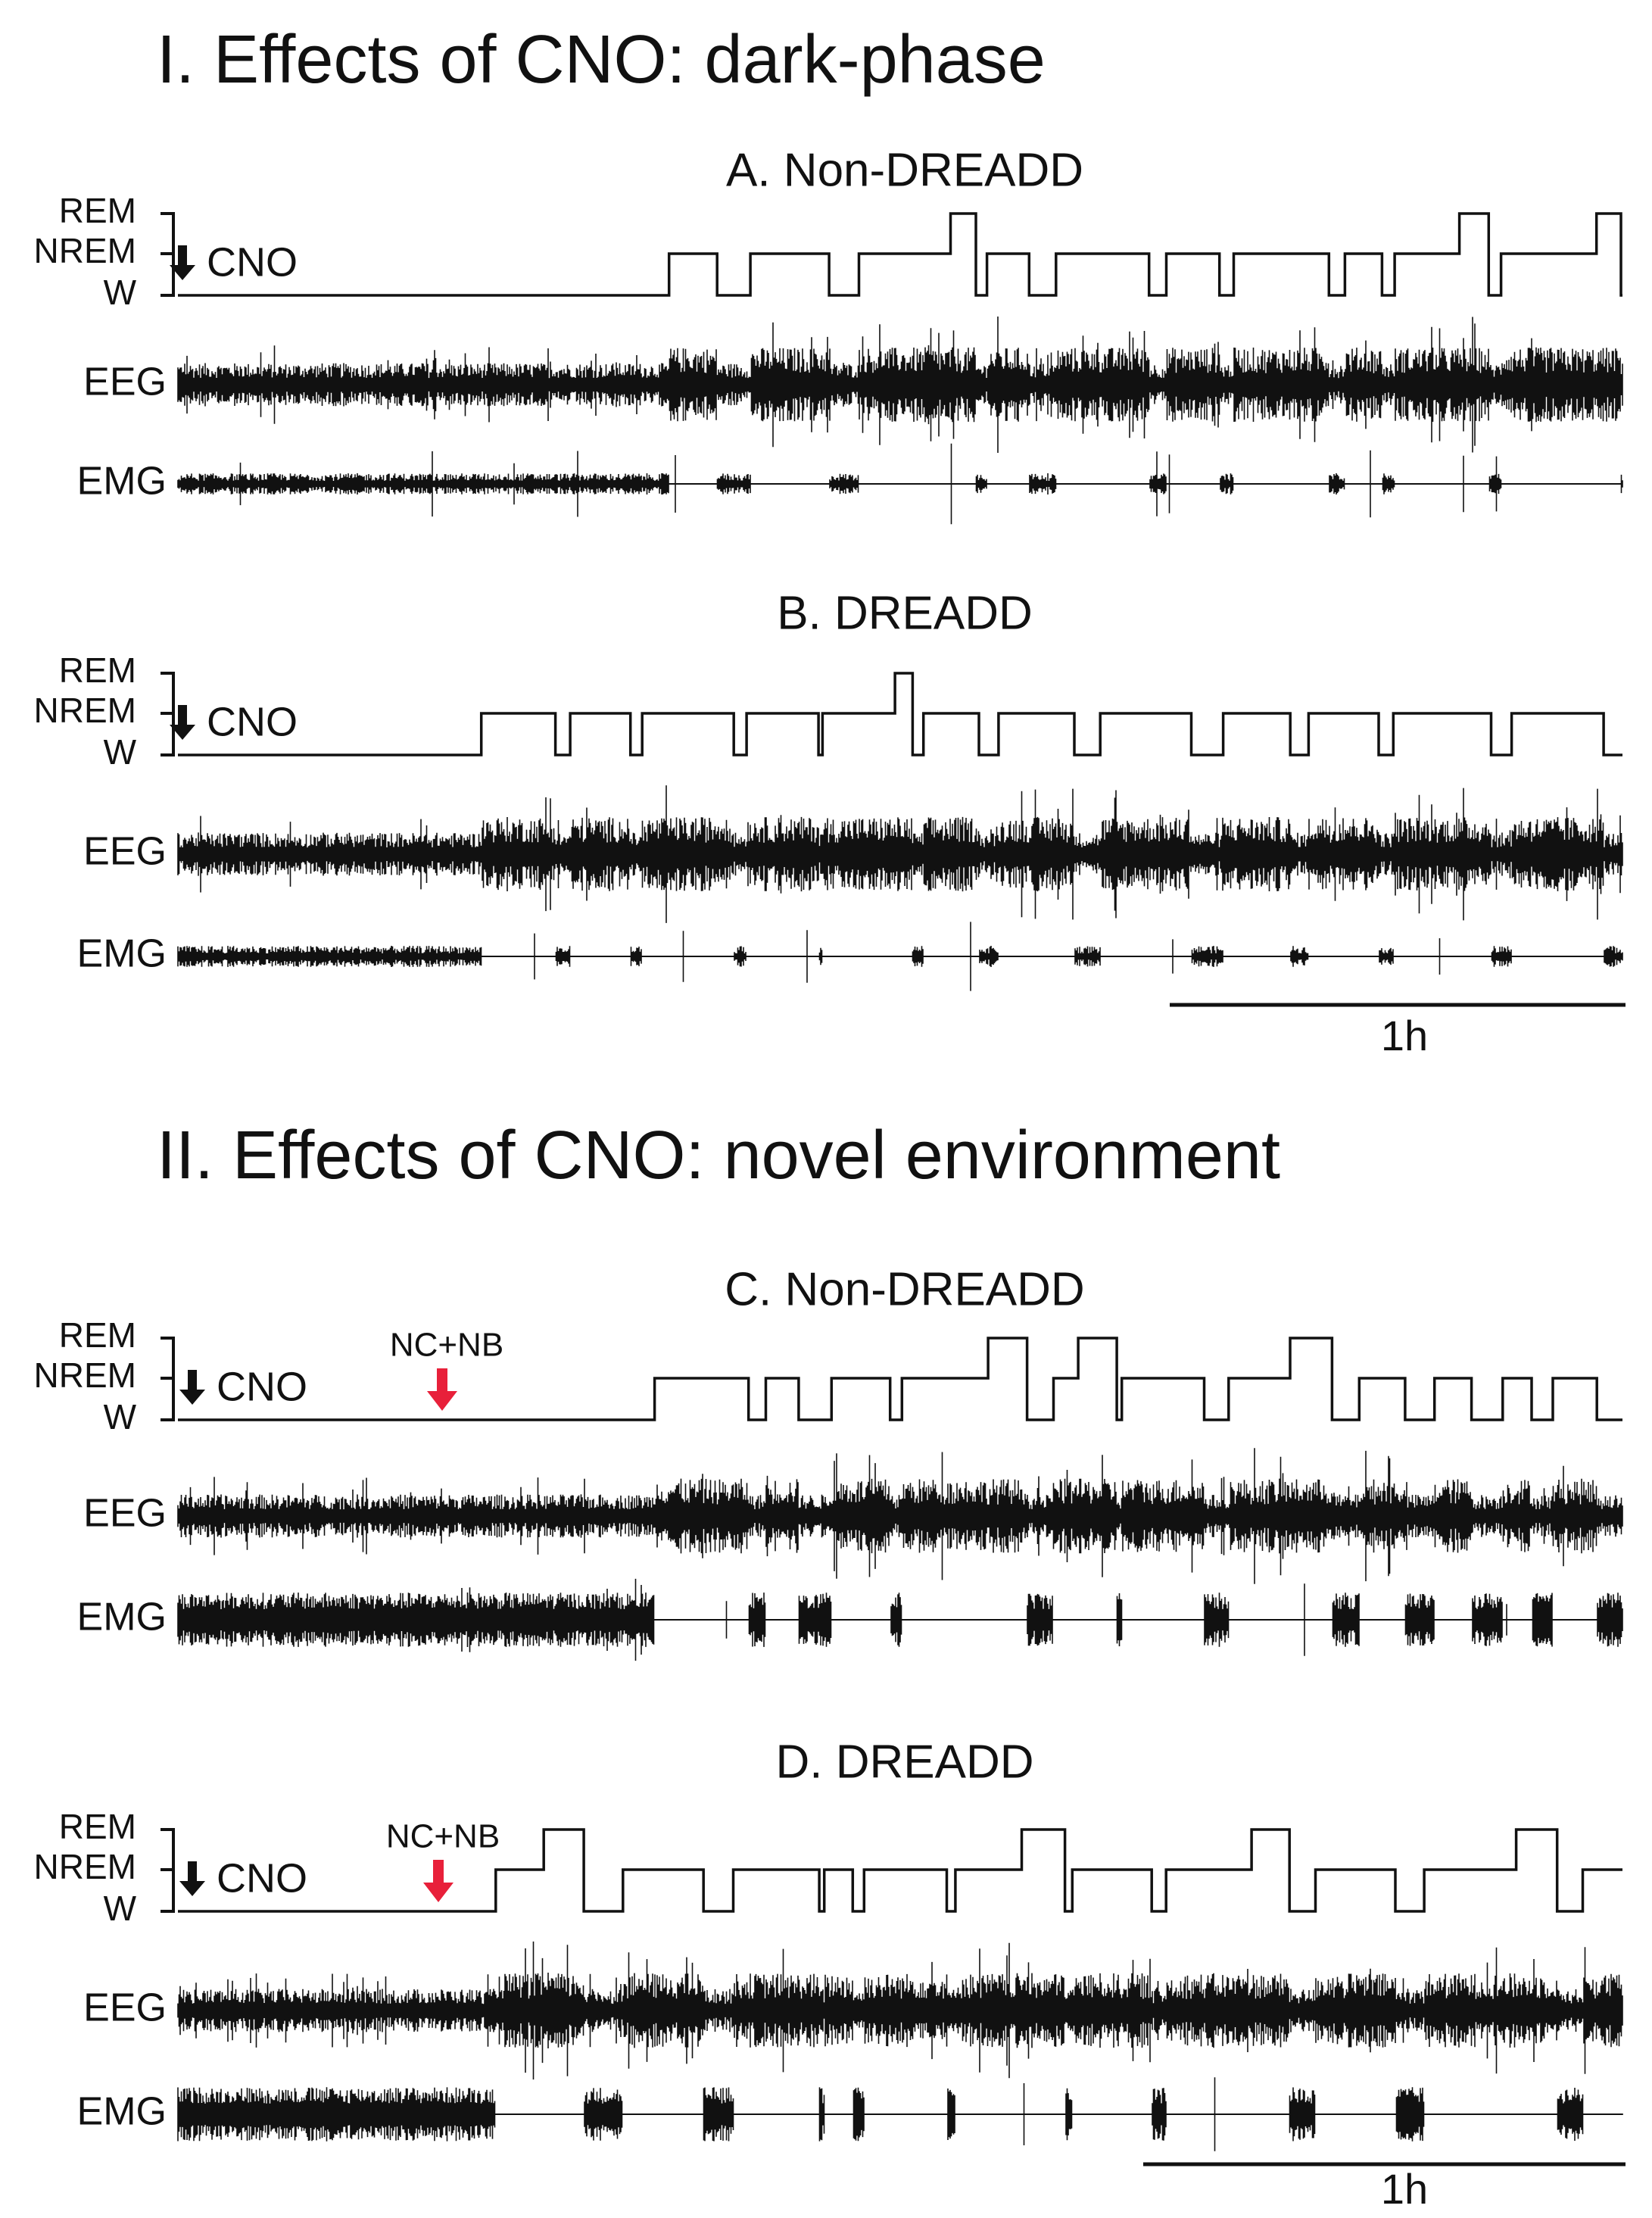 The width and height of the screenshot is (1652, 2218). What do you see at coordinates (905, 613) in the screenshot?
I see `panel-title: B. DREADD` at bounding box center [905, 613].